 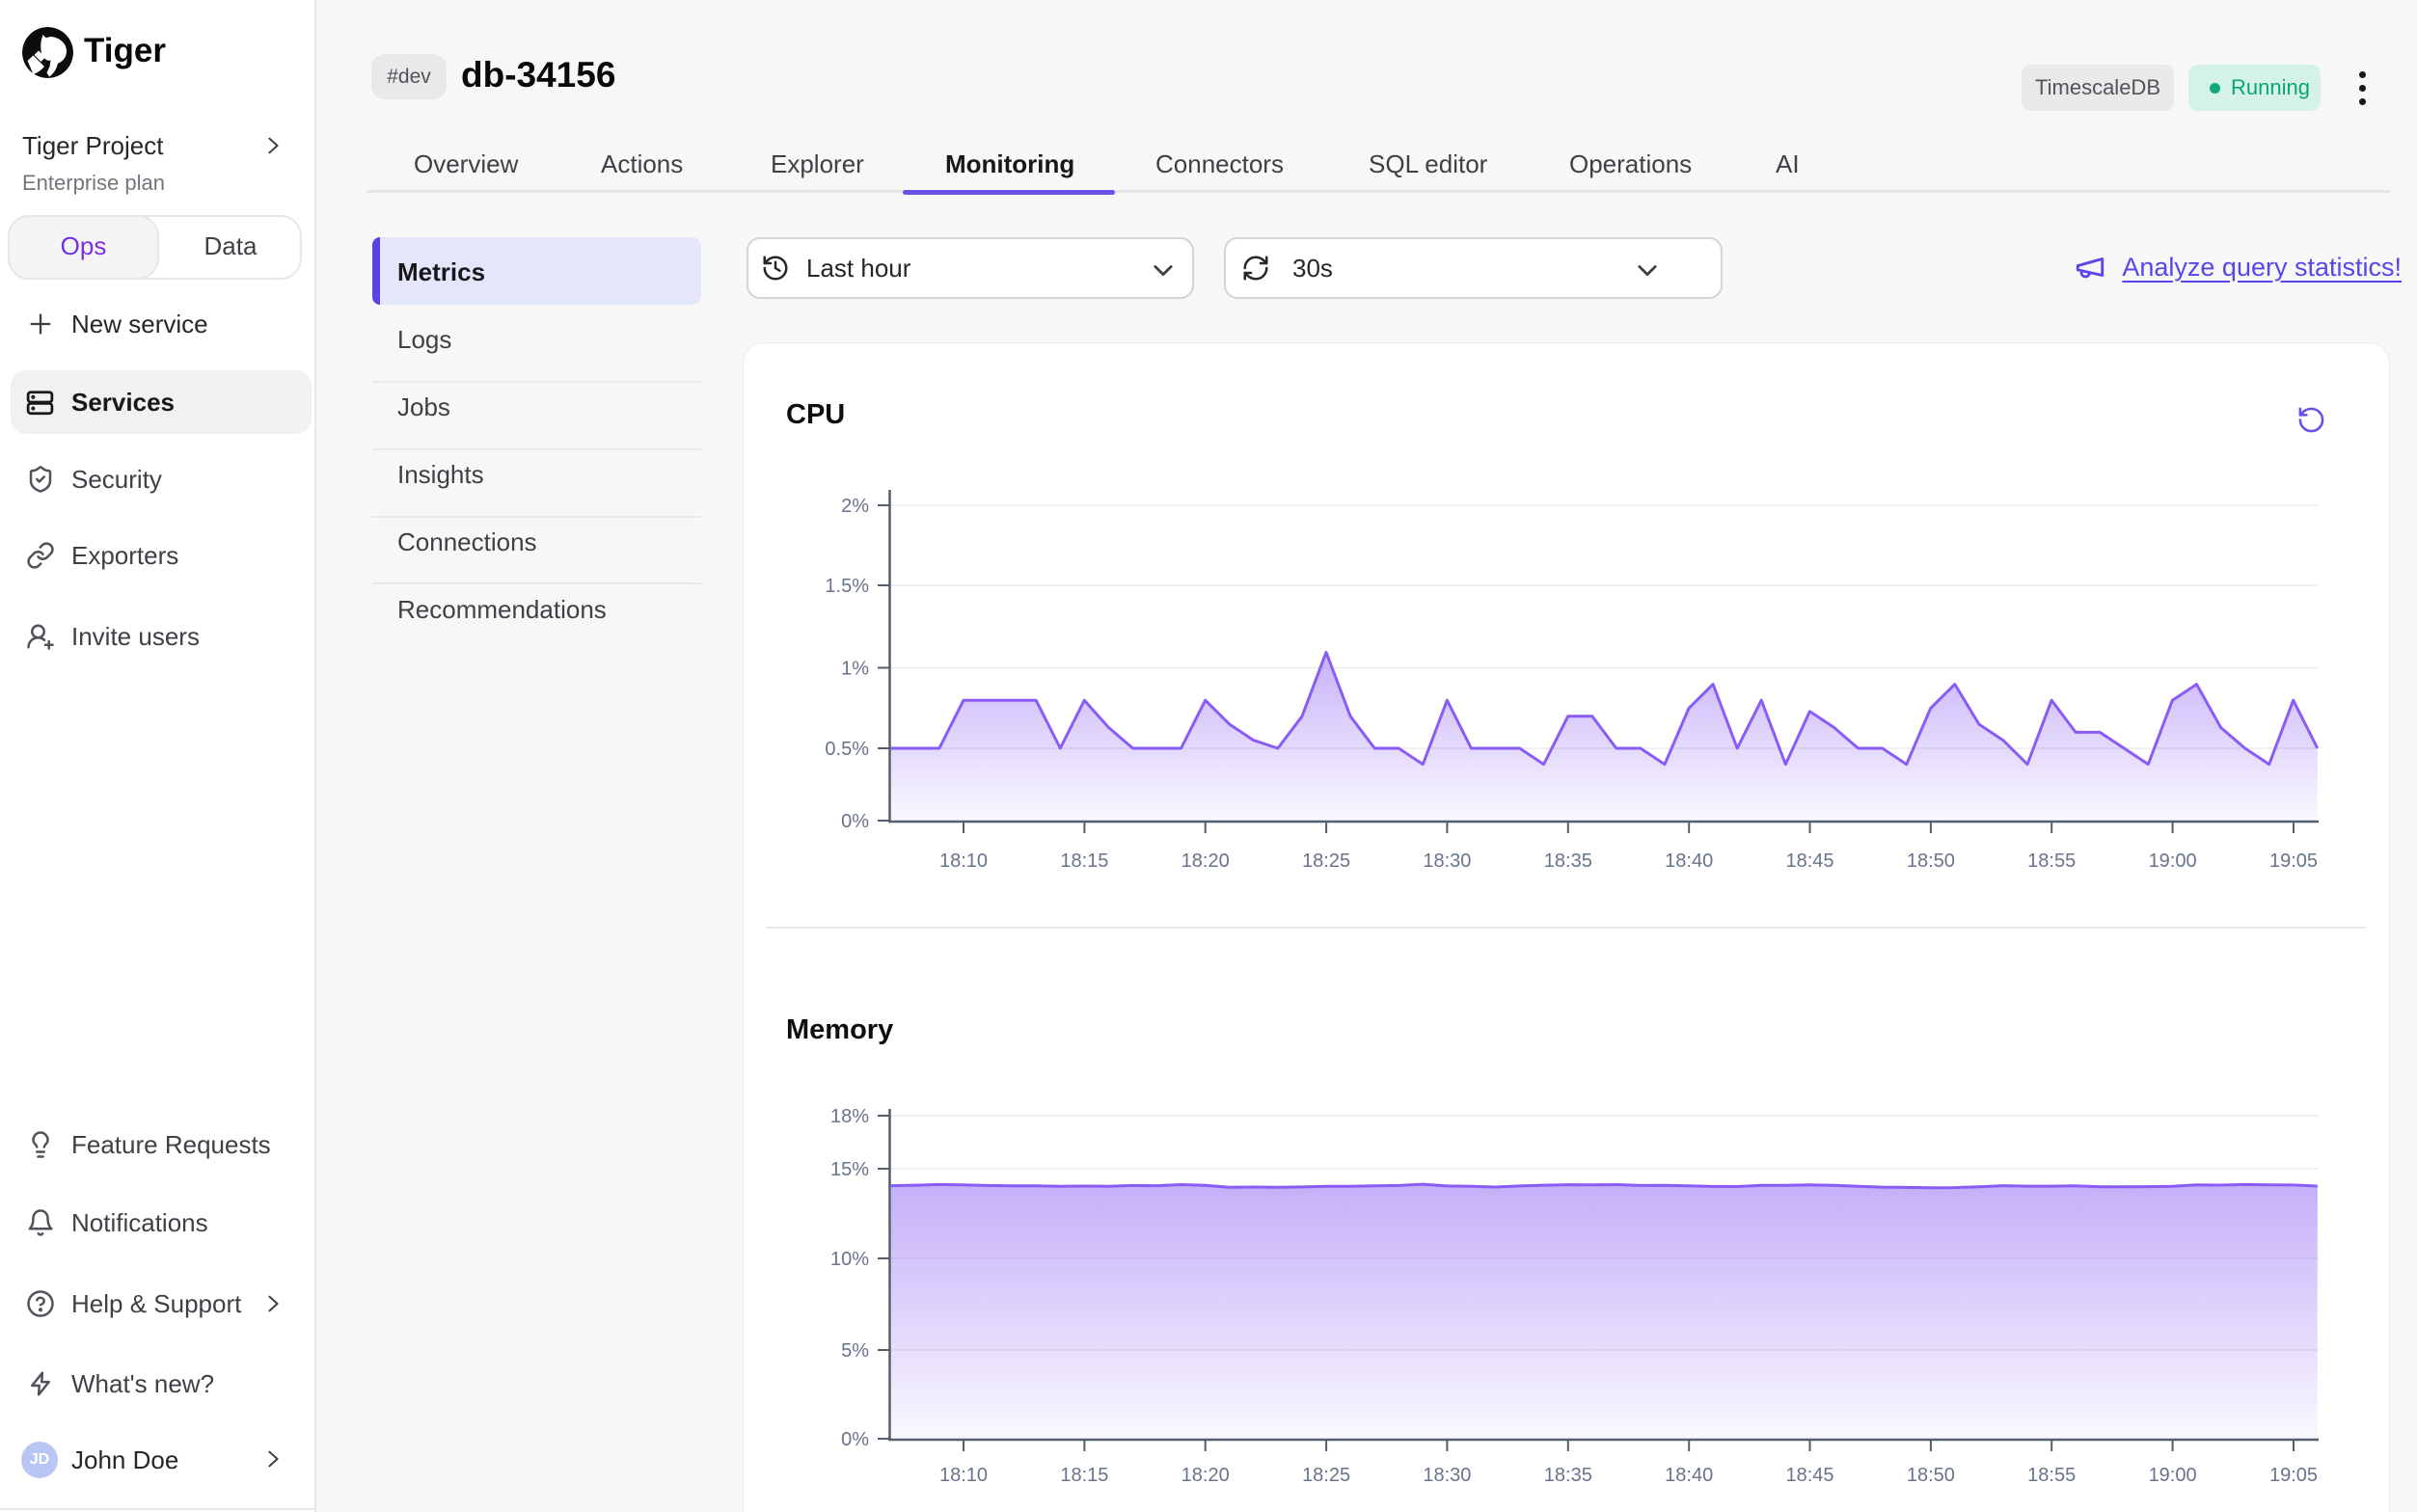 What do you see at coordinates (849, 1259) in the screenshot?
I see `svg-text: 10%` at bounding box center [849, 1259].